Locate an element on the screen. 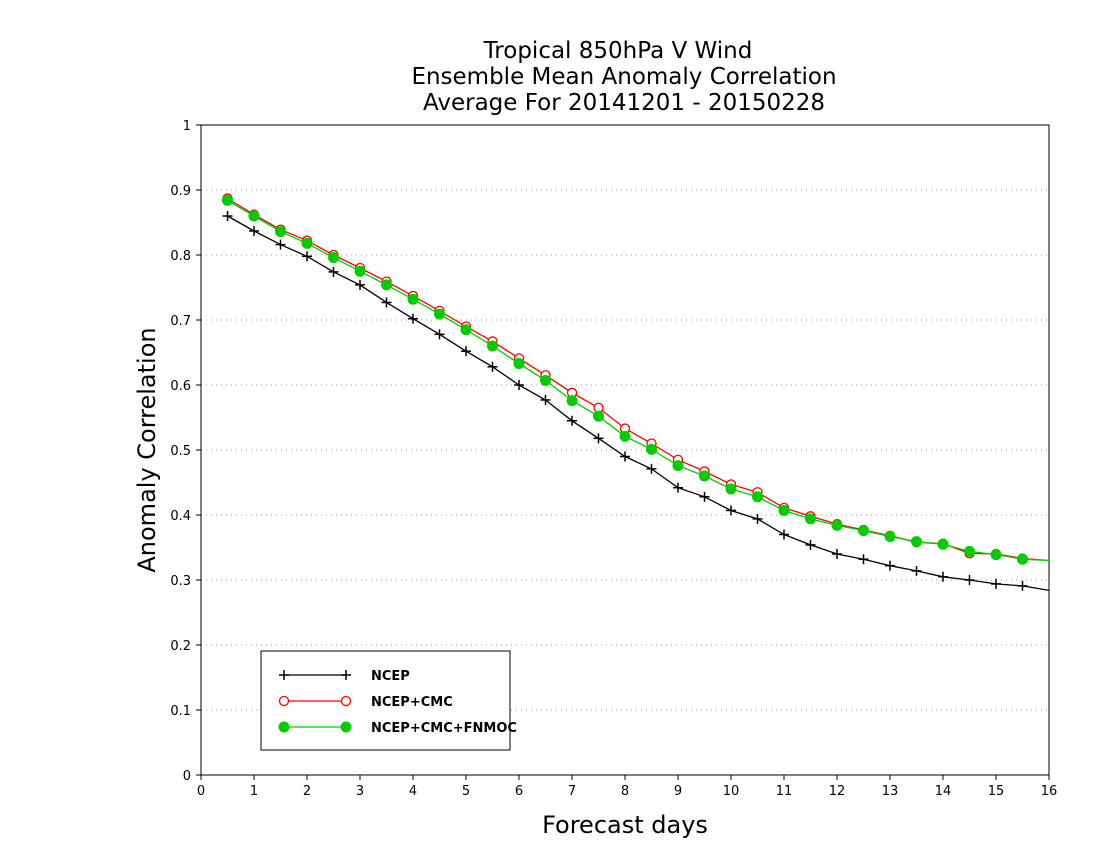 The image size is (1100, 850). x-tick-label: 15 is located at coordinates (996, 791).